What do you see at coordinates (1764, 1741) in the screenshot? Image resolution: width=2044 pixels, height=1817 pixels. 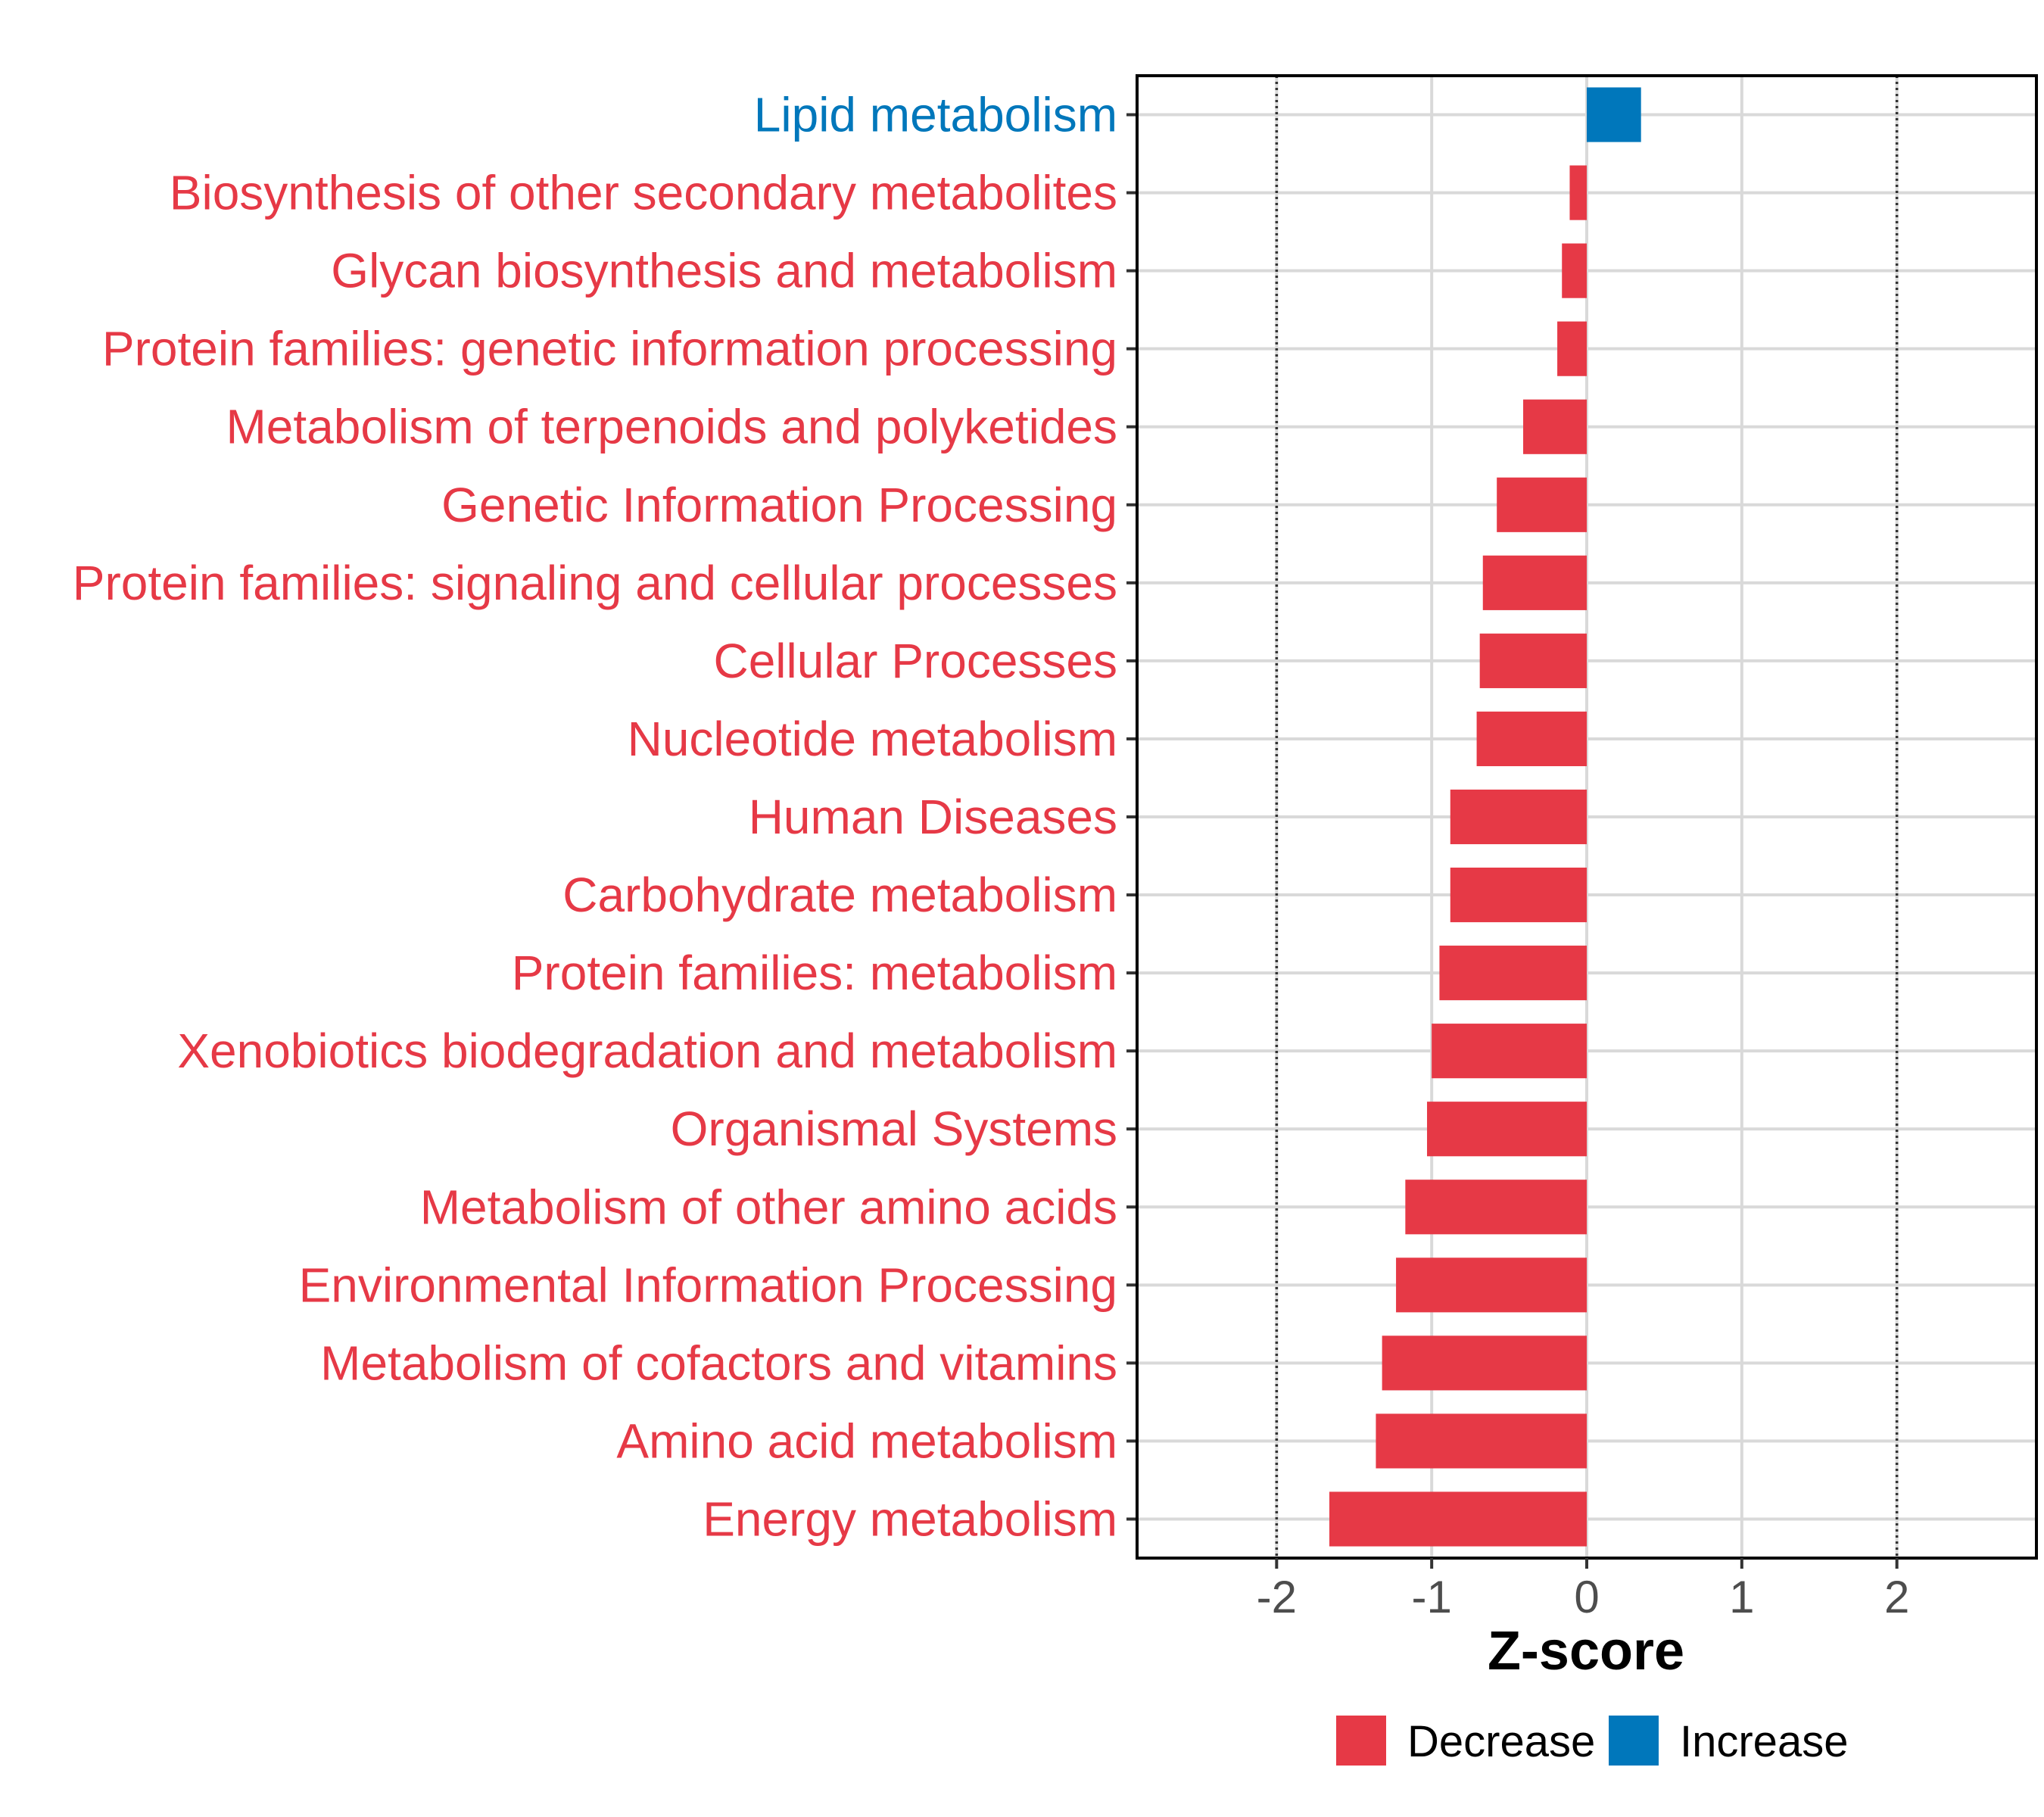 I see `legend-label-increase: Increase` at bounding box center [1764, 1741].